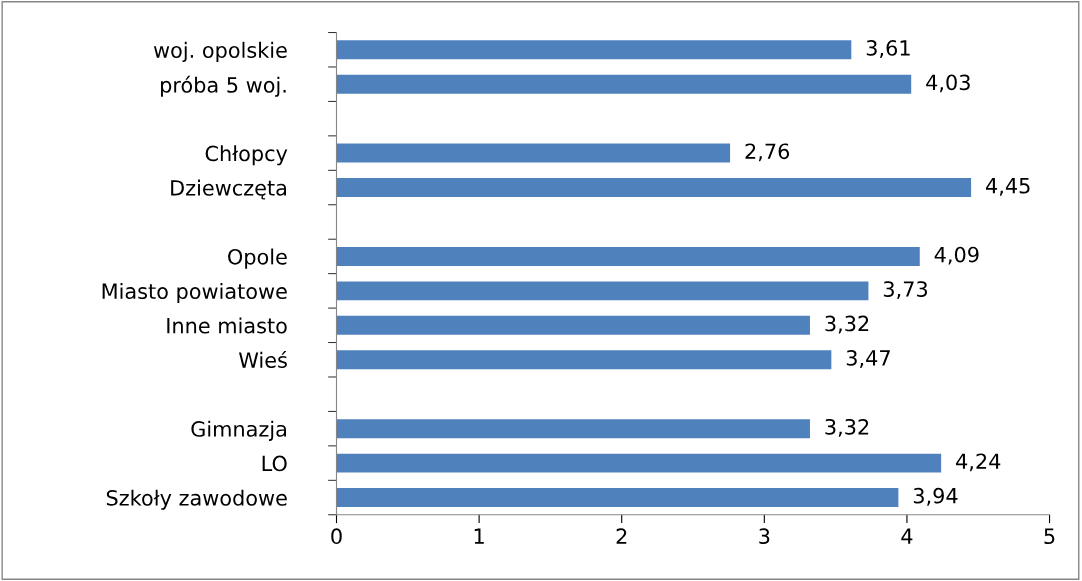 This screenshot has height=581, width=1082. Describe the element at coordinates (1049, 536) in the screenshot. I see `x-tick-label: 5` at that location.